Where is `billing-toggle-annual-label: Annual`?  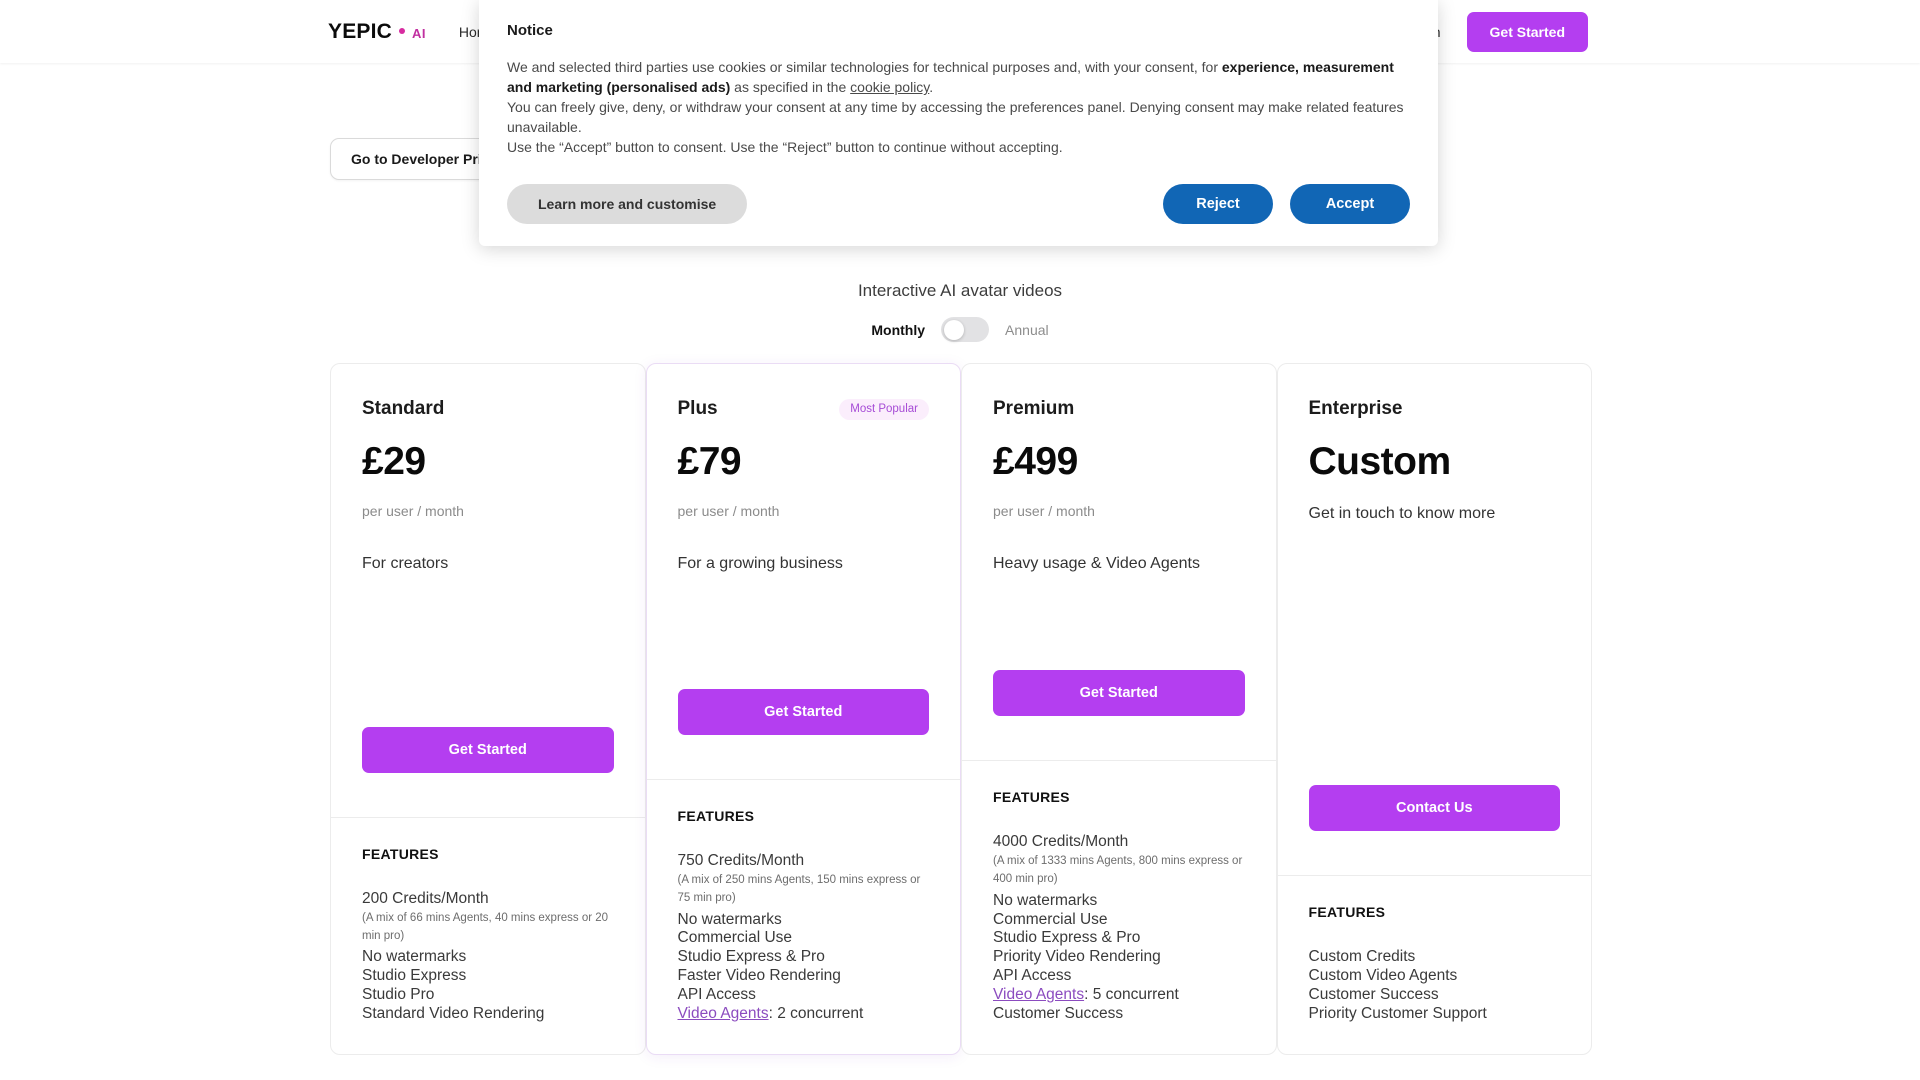
billing-toggle-annual-label: Annual is located at coordinates (1027, 329).